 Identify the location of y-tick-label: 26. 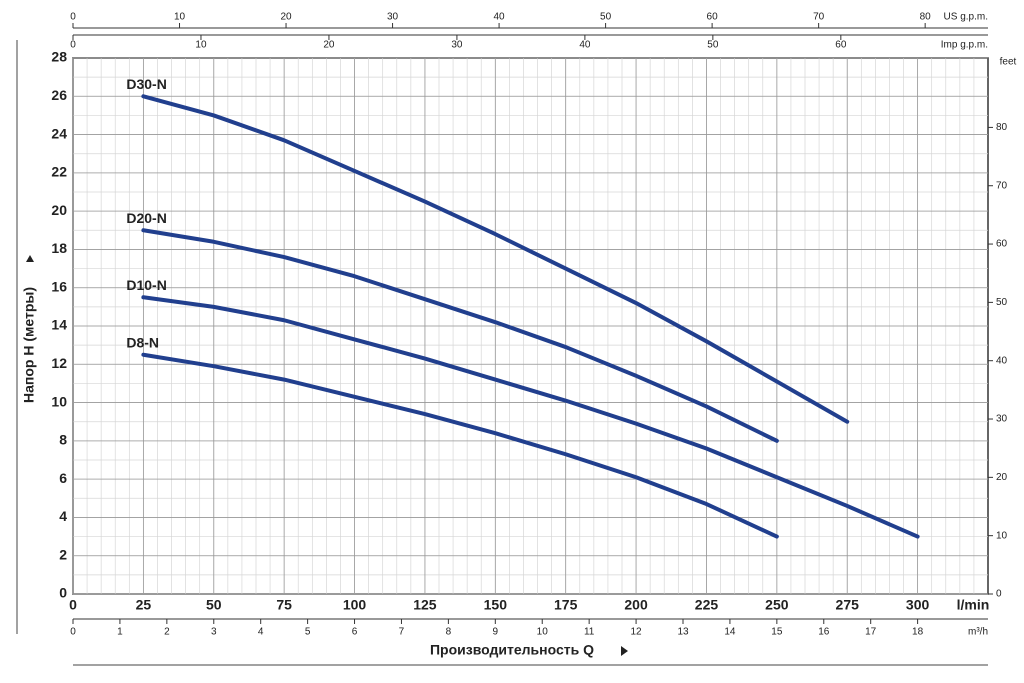
(59, 95).